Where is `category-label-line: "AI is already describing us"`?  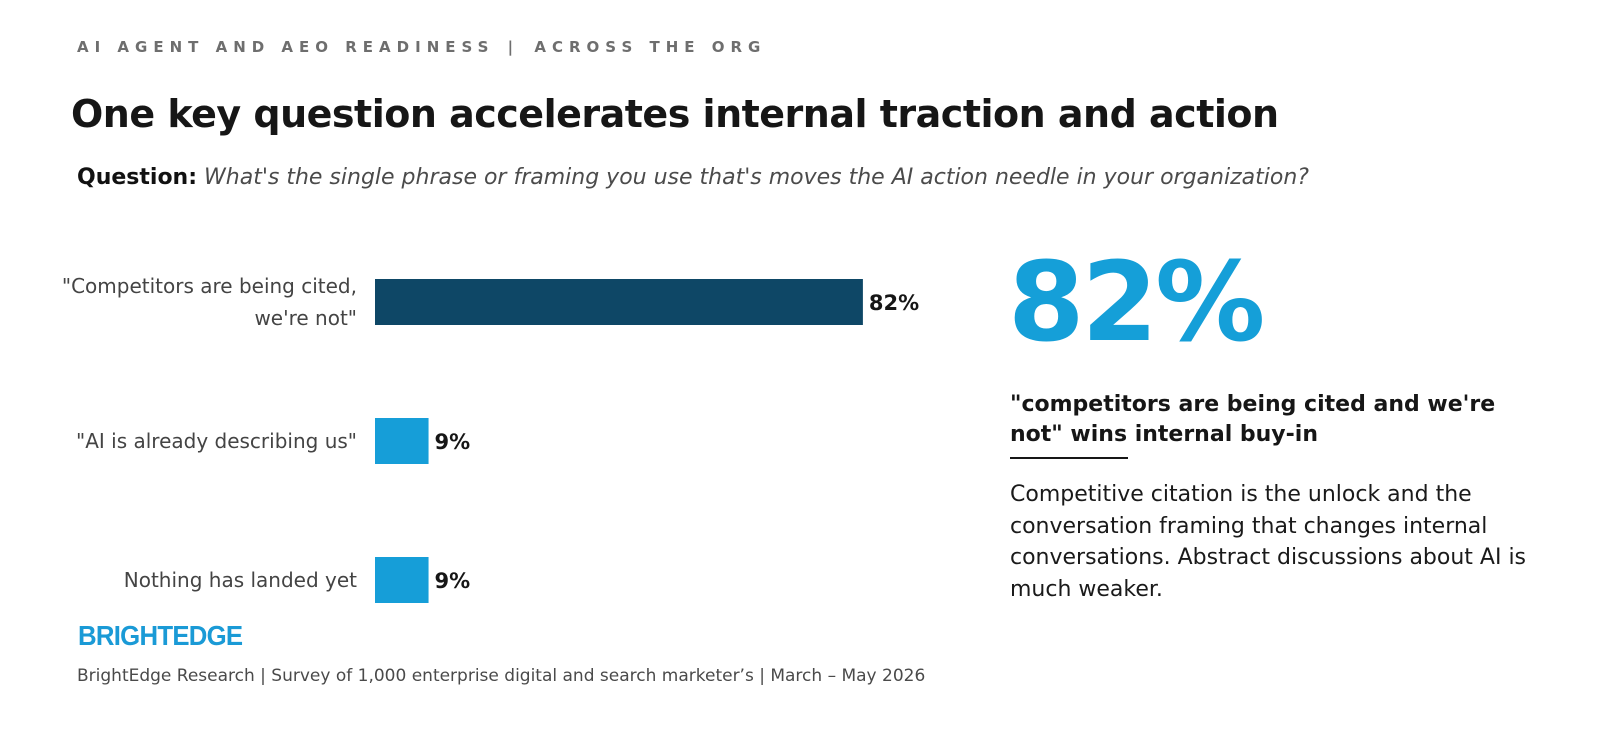
category-label-line: "AI is already describing us" is located at coordinates (216, 441).